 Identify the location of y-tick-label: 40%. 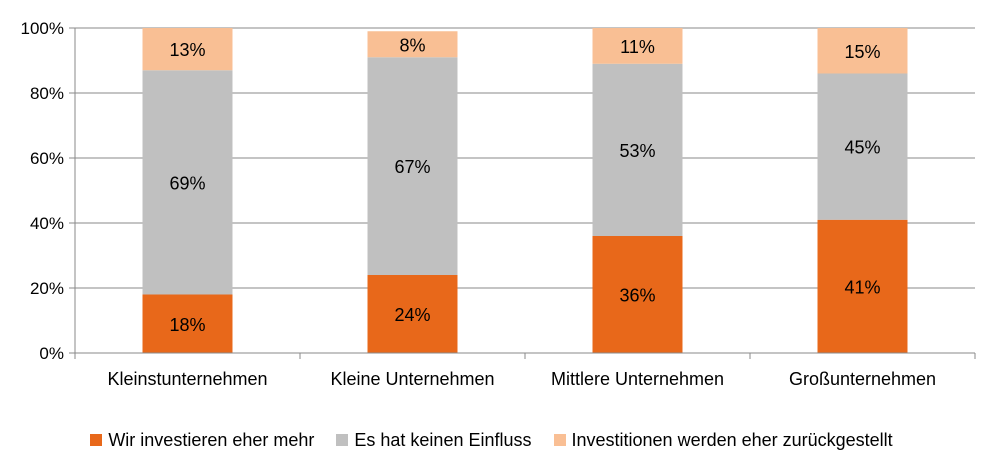
(47, 223).